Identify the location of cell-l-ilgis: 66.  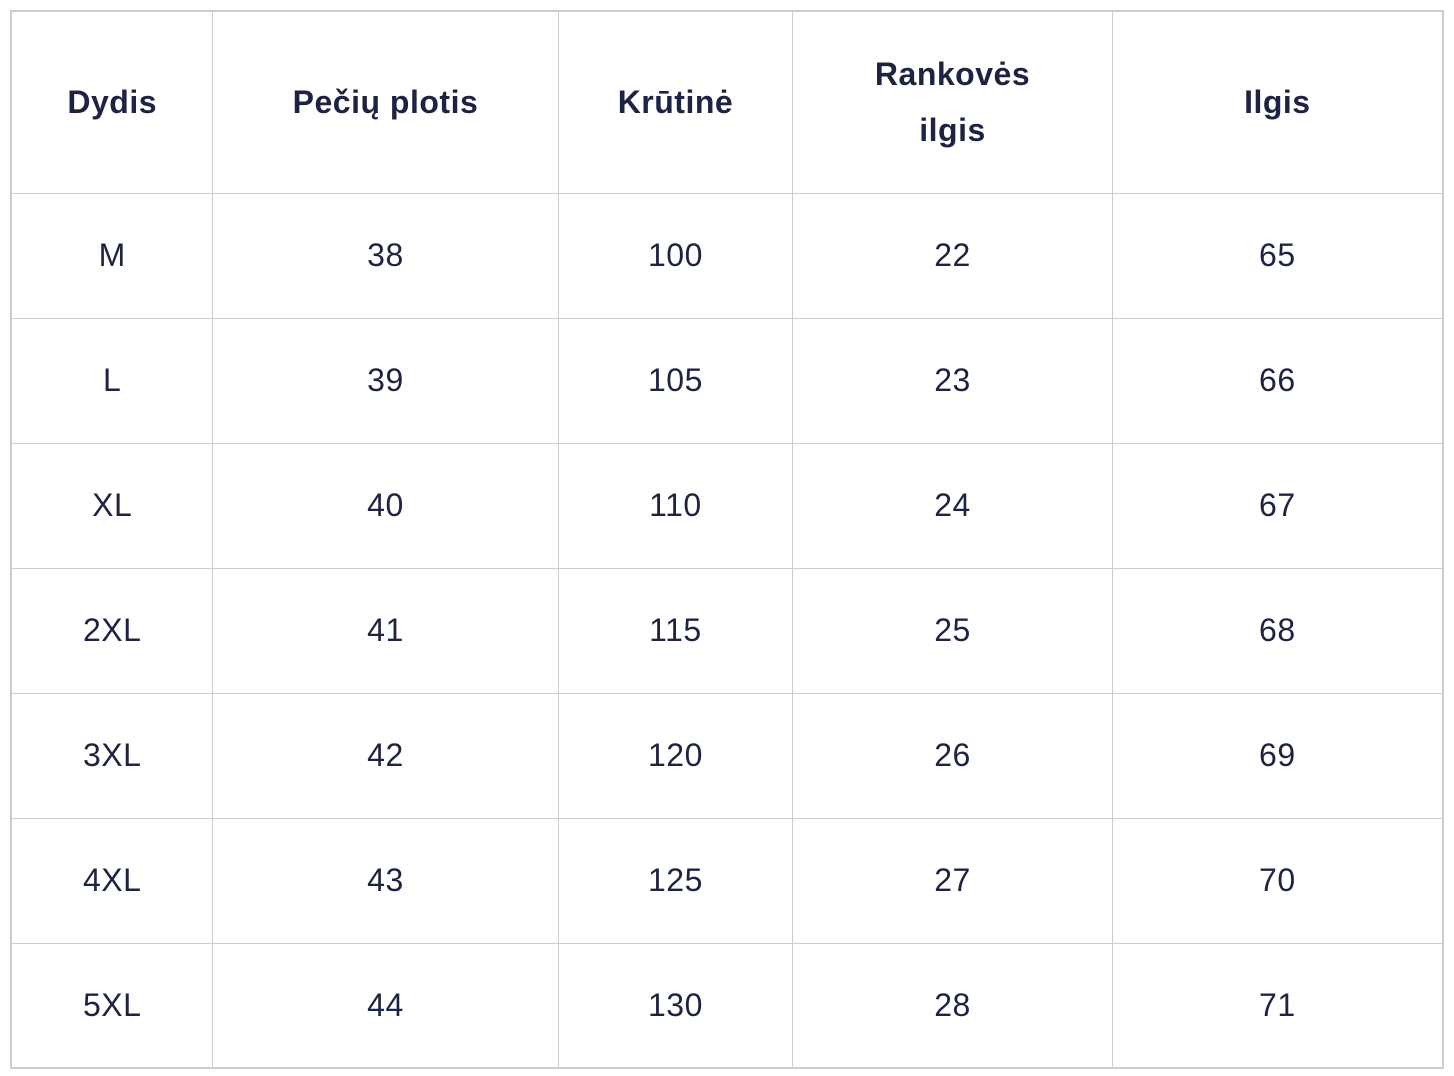
(1277, 380).